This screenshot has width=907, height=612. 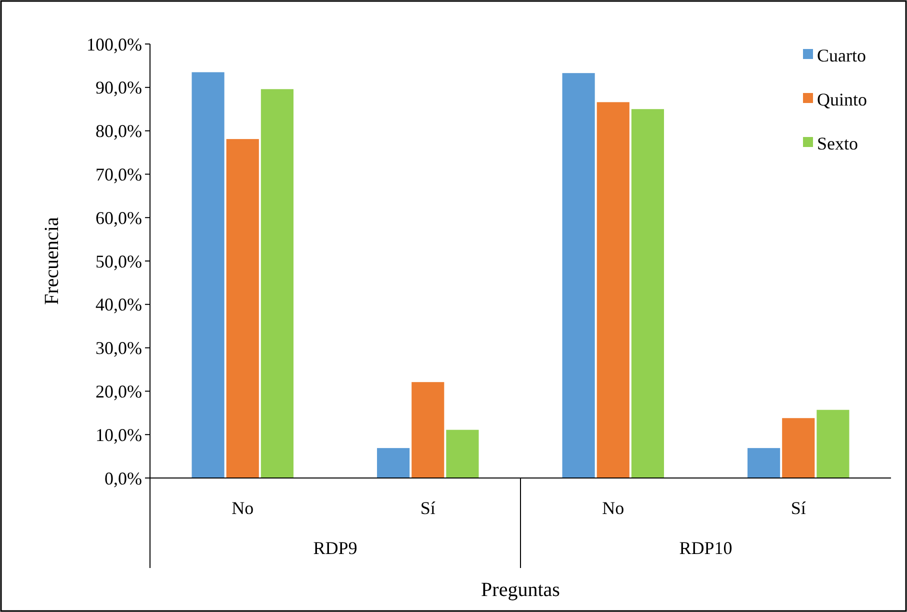 I want to click on y-tick-label: 30,0%, so click(x=119, y=348).